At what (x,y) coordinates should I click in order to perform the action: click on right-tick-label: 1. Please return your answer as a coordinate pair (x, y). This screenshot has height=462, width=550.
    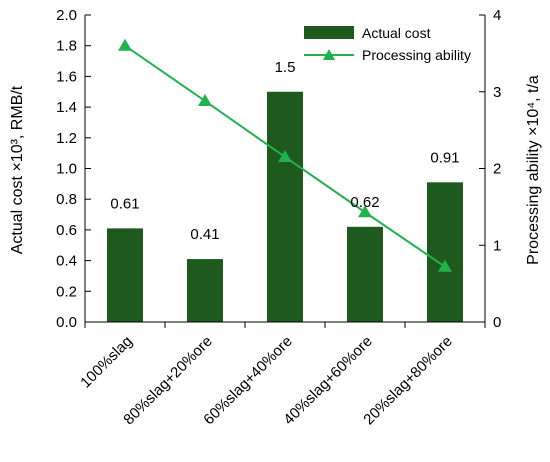
    Looking at the image, I should click on (497, 245).